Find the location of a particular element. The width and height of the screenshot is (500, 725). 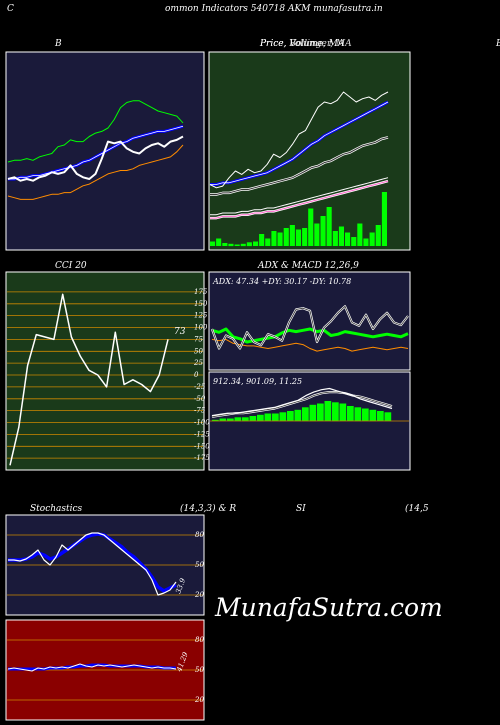

cci-tick-label: 125 is located at coordinates (201, 316).